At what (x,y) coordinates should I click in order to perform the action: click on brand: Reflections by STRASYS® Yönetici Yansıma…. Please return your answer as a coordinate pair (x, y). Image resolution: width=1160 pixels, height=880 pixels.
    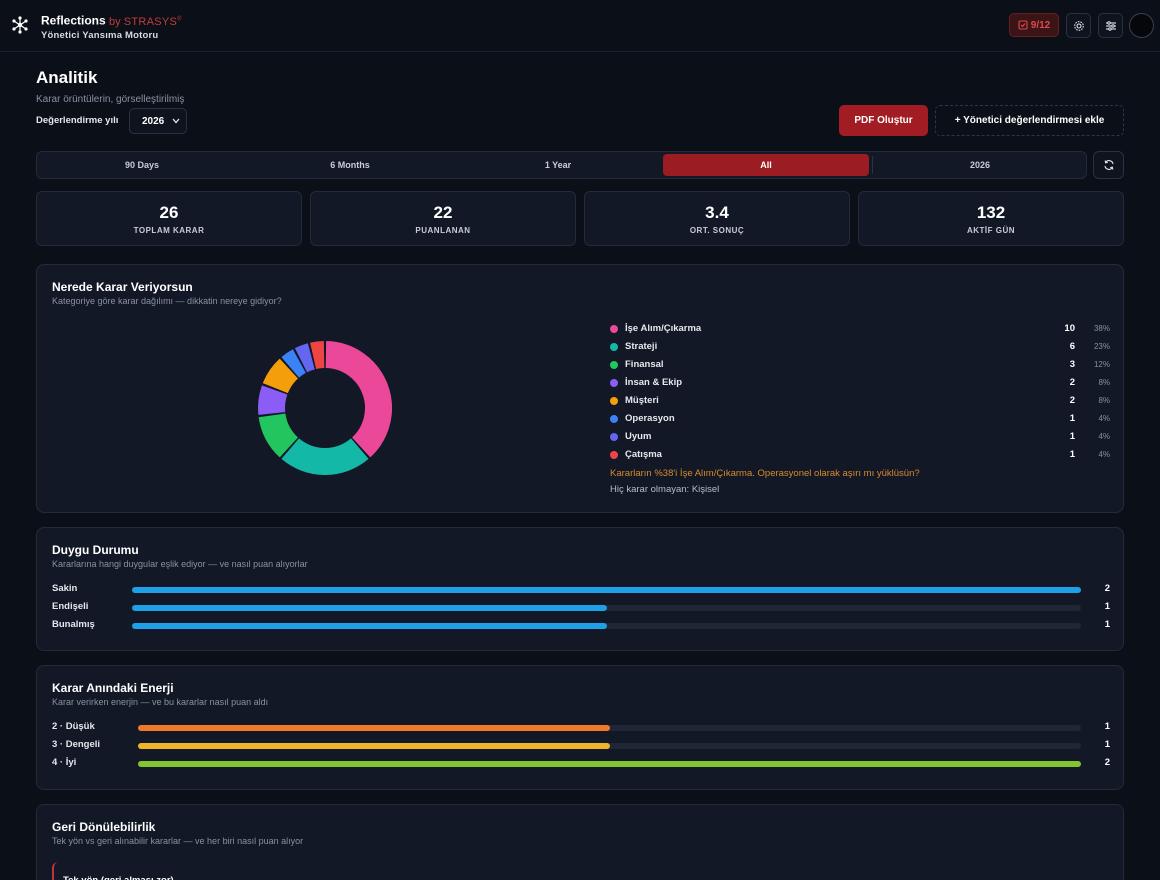
    Looking at the image, I should click on (111, 26).